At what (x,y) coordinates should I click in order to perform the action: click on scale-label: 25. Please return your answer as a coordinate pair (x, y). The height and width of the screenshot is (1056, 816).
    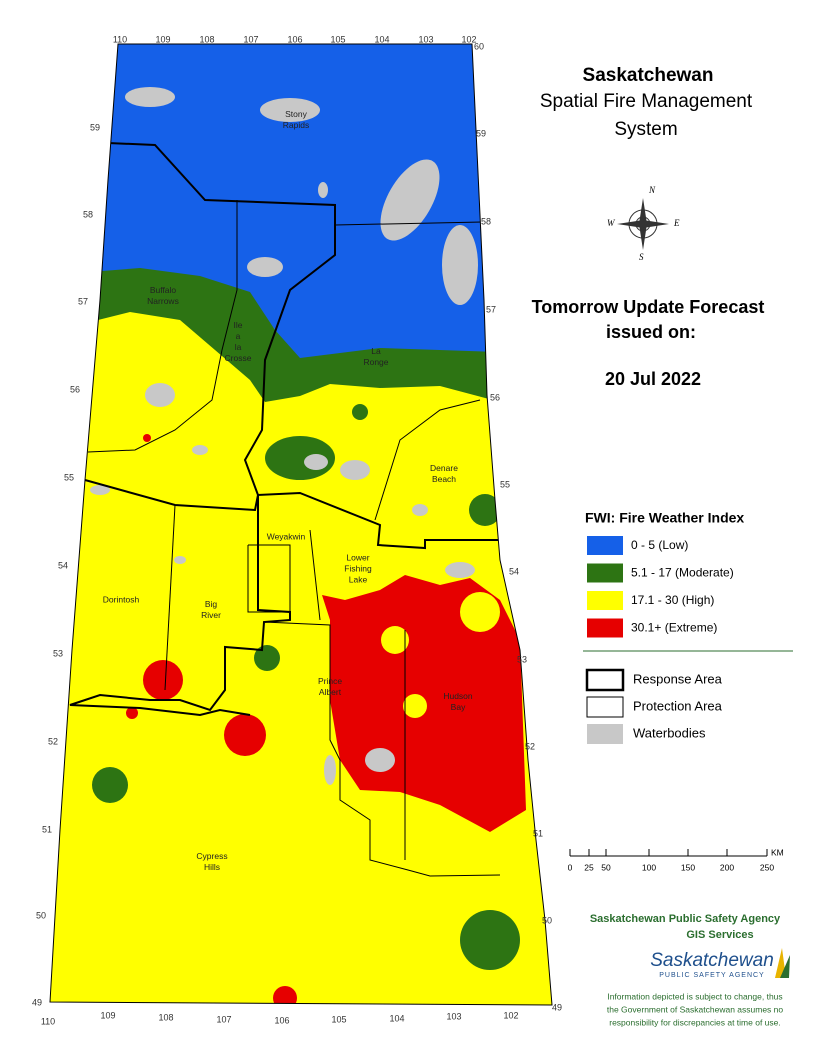
    Looking at the image, I should click on (589, 867).